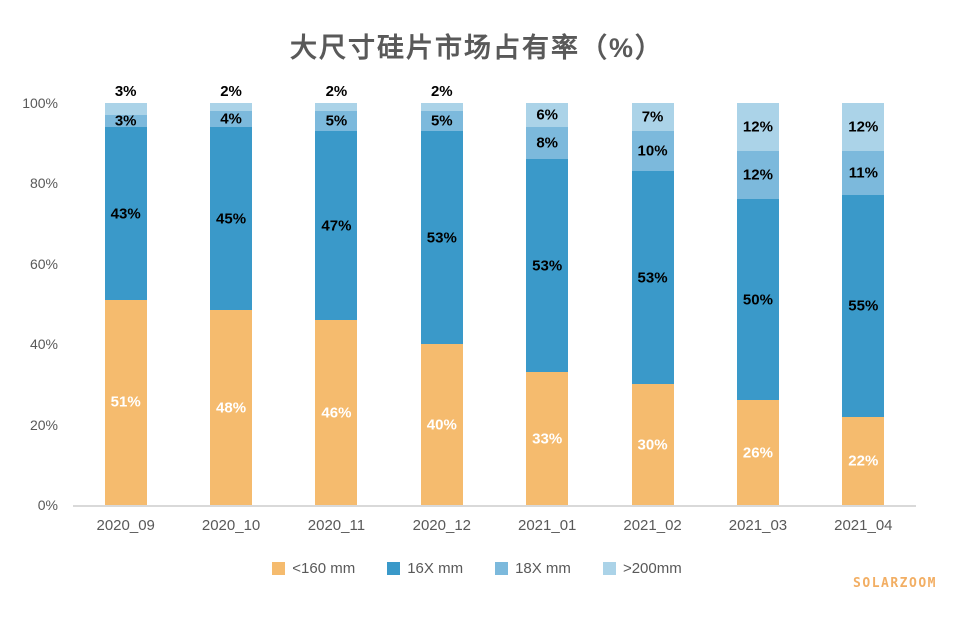  I want to click on data-label: 51%, so click(125, 402).